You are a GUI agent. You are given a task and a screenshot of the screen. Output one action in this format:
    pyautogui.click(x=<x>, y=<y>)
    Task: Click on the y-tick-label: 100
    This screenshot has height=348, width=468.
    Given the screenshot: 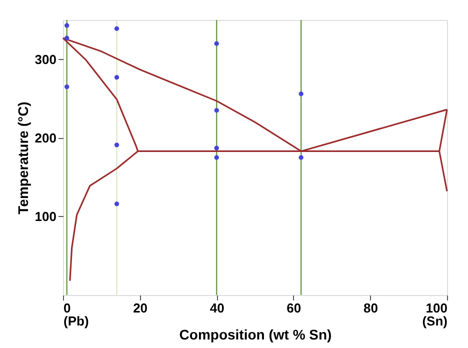 What is the action you would take?
    pyautogui.click(x=45, y=216)
    